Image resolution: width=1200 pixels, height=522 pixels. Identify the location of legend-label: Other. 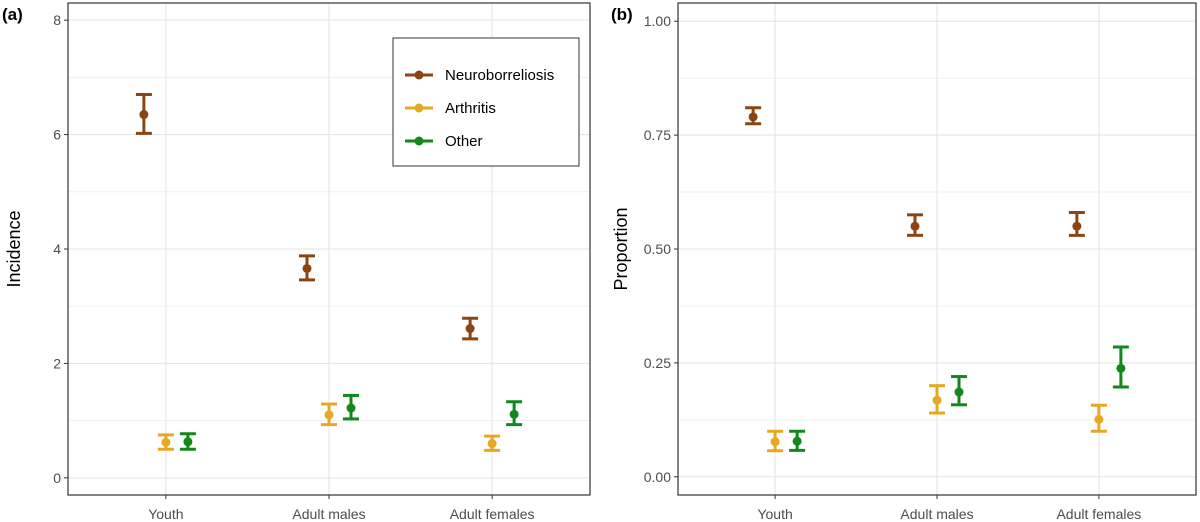
(464, 141).